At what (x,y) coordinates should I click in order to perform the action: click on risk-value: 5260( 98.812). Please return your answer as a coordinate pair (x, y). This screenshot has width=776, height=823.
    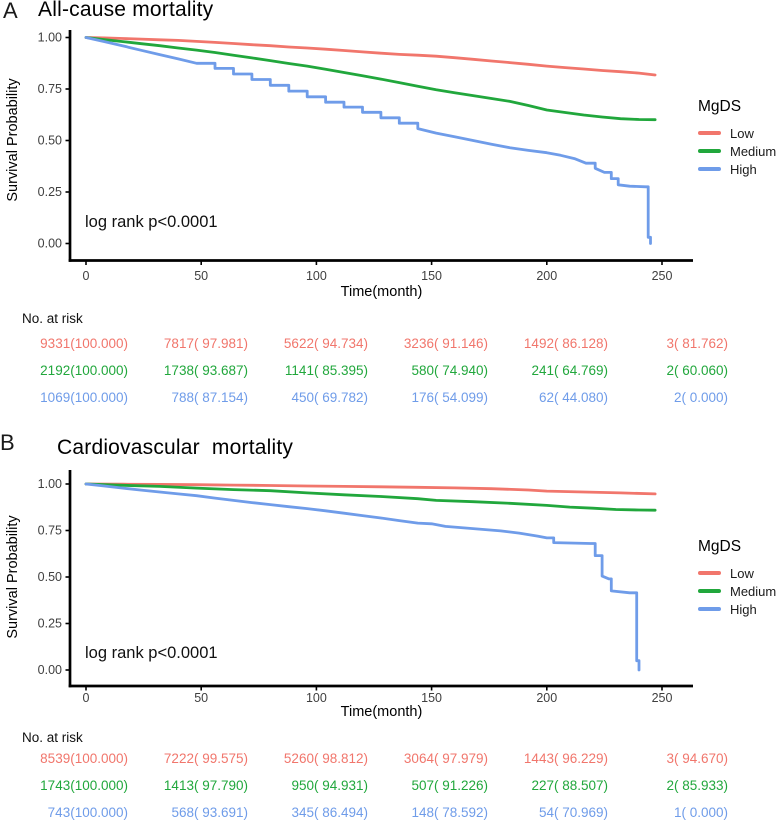
    Looking at the image, I should click on (325, 758).